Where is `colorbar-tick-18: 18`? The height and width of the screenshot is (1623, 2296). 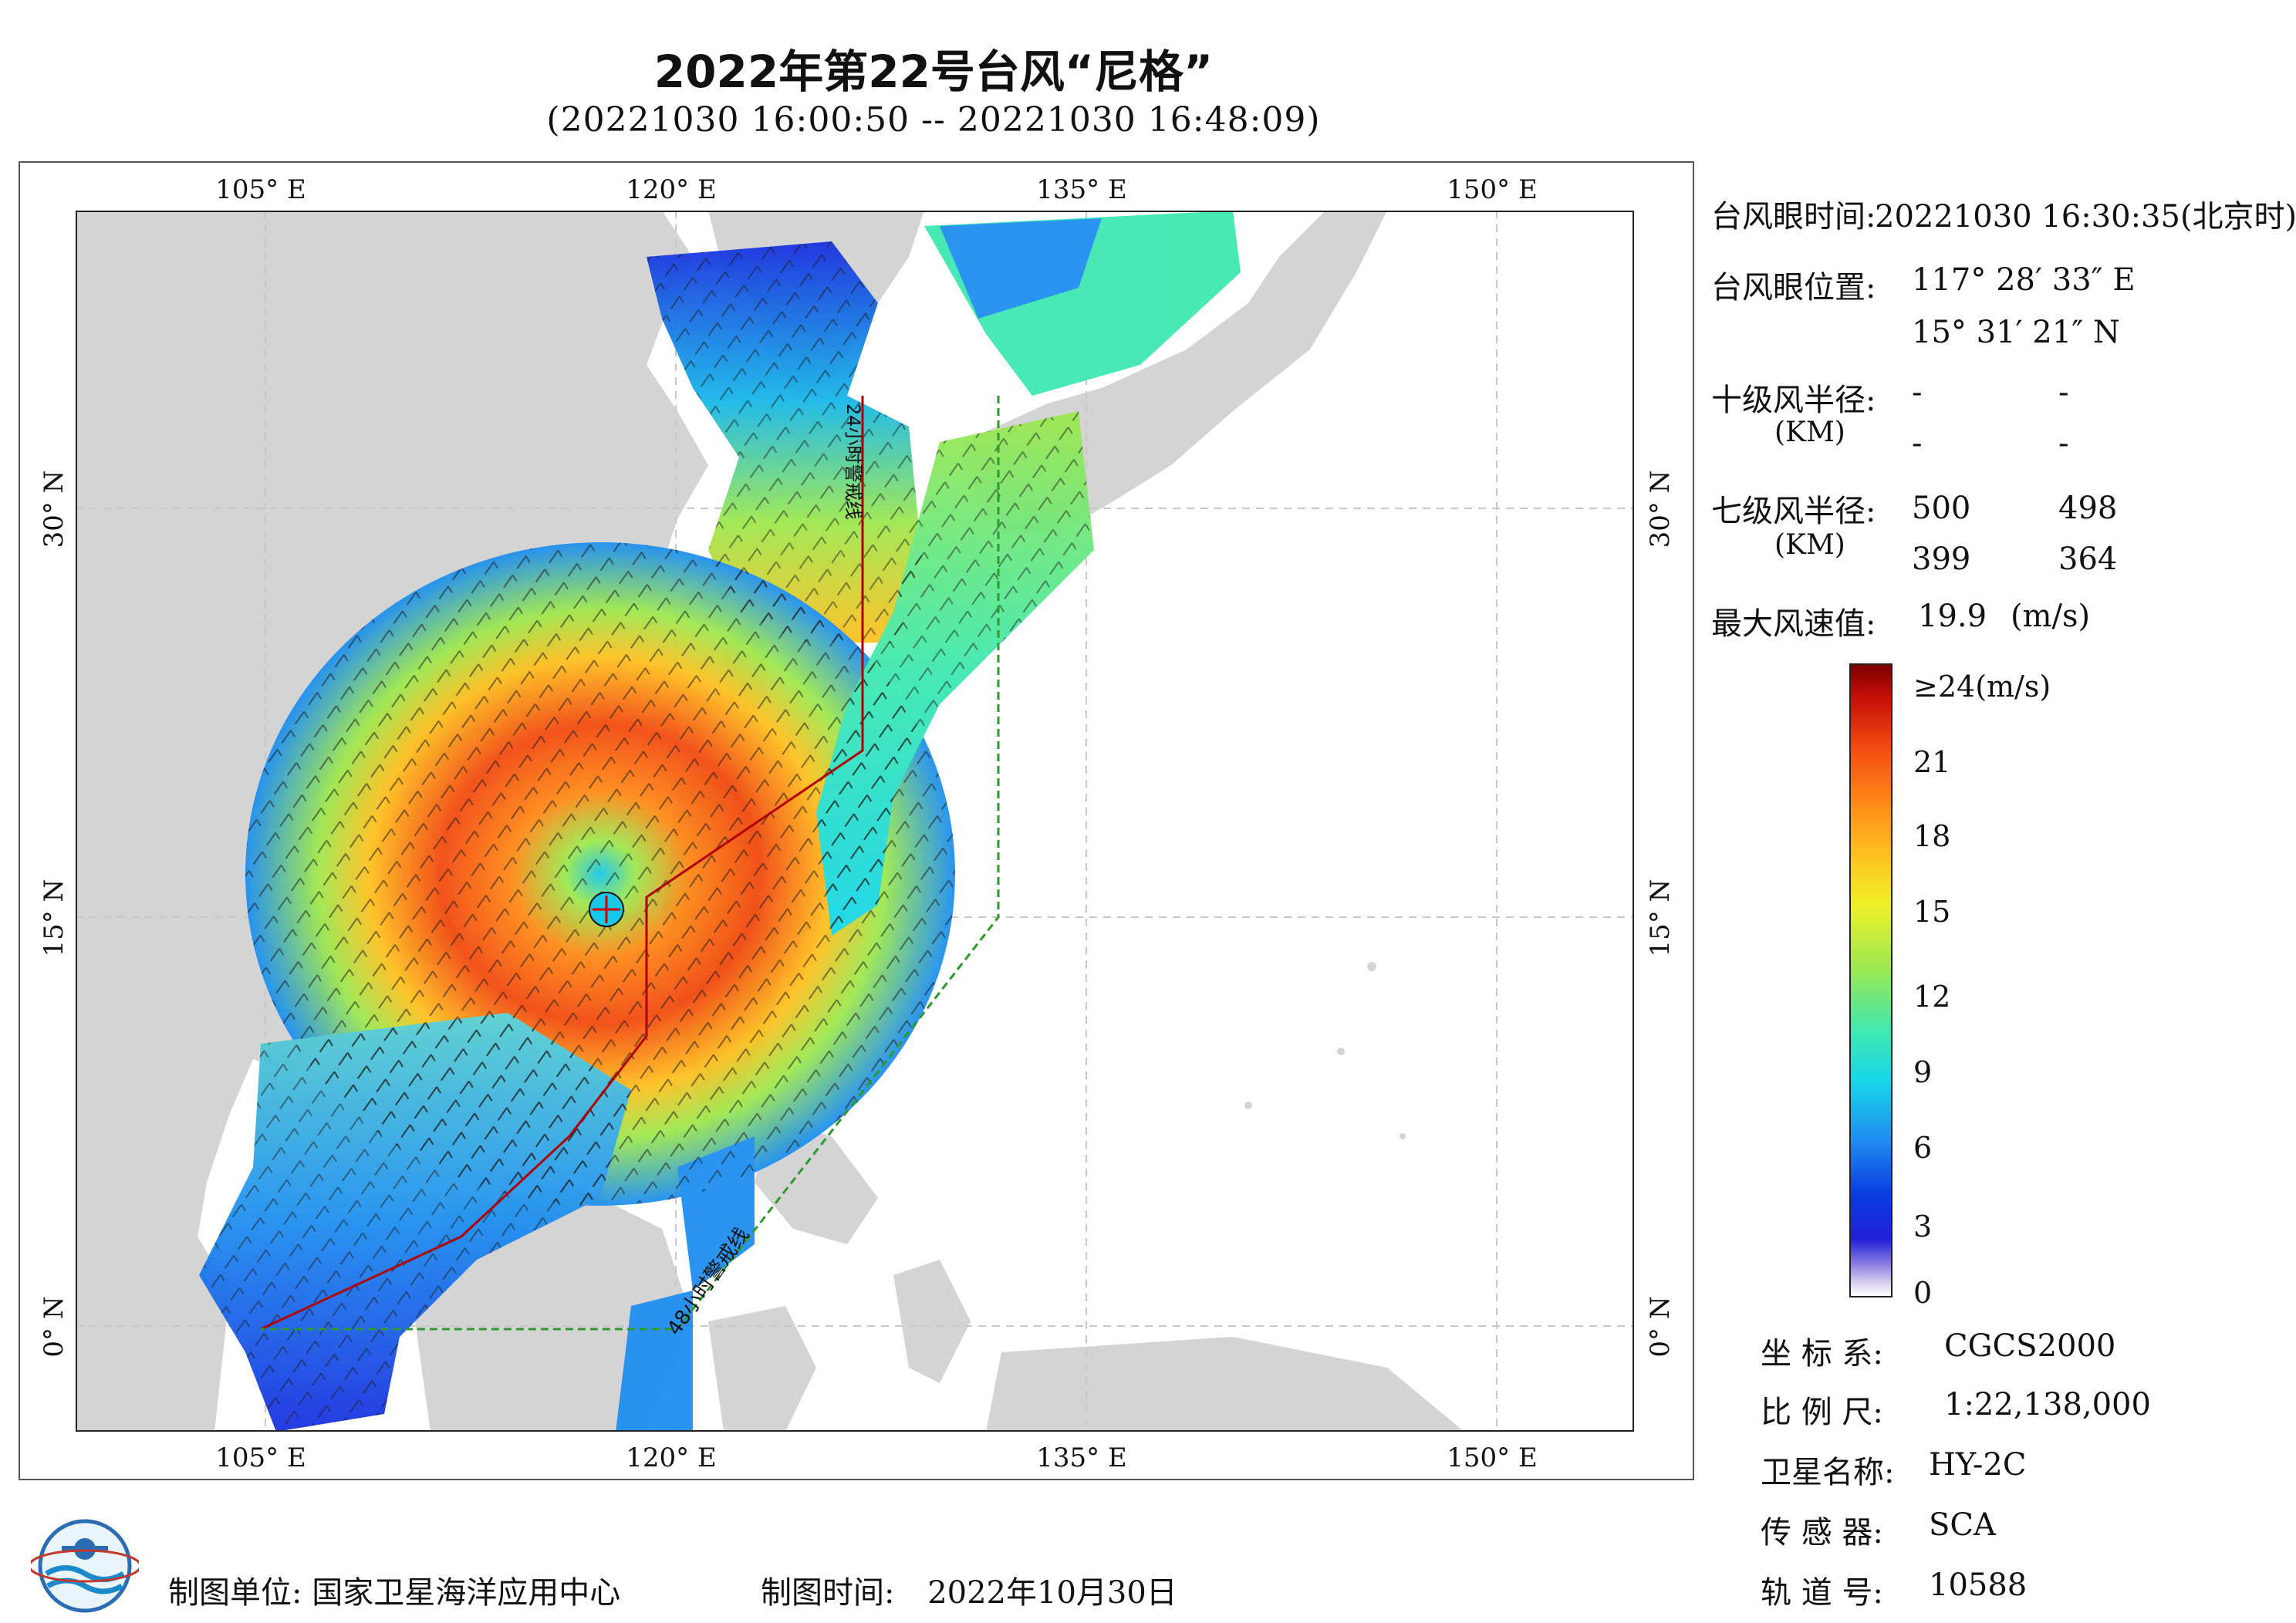 colorbar-tick-18: 18 is located at coordinates (1932, 836).